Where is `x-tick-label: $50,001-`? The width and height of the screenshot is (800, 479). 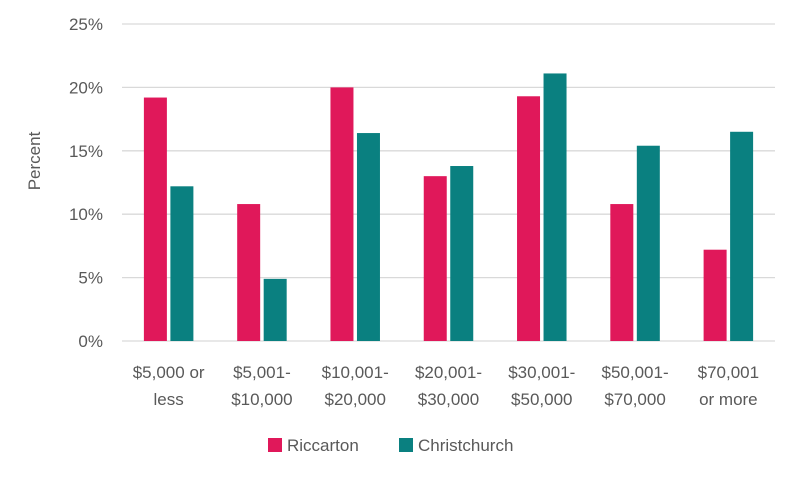
x-tick-label: $50,001- is located at coordinates (635, 372).